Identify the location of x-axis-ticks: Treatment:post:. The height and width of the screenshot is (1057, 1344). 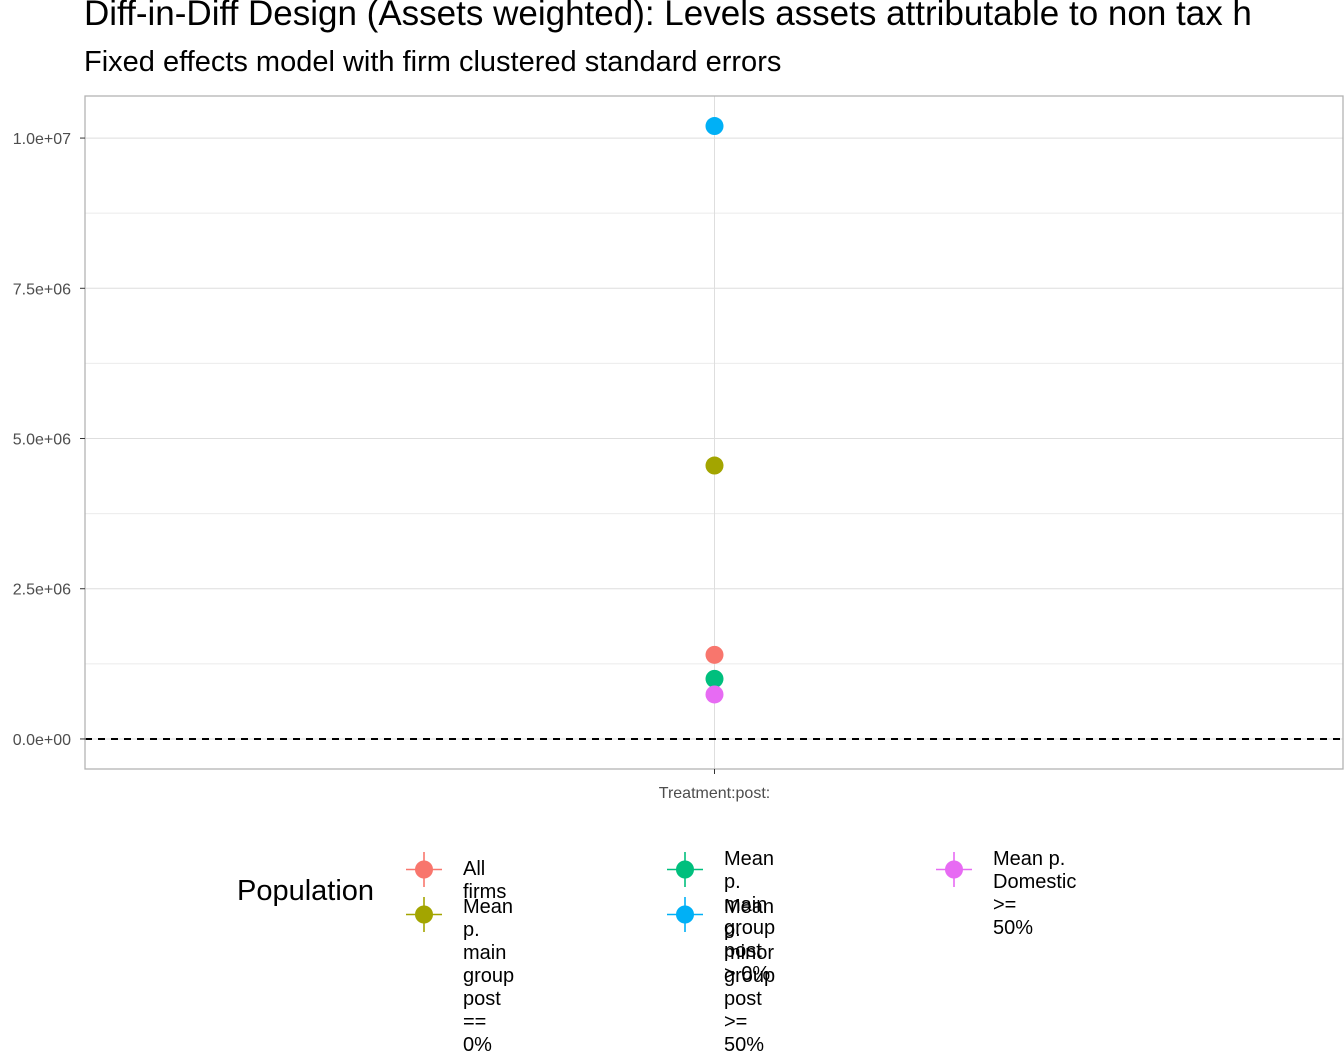
(714, 785).